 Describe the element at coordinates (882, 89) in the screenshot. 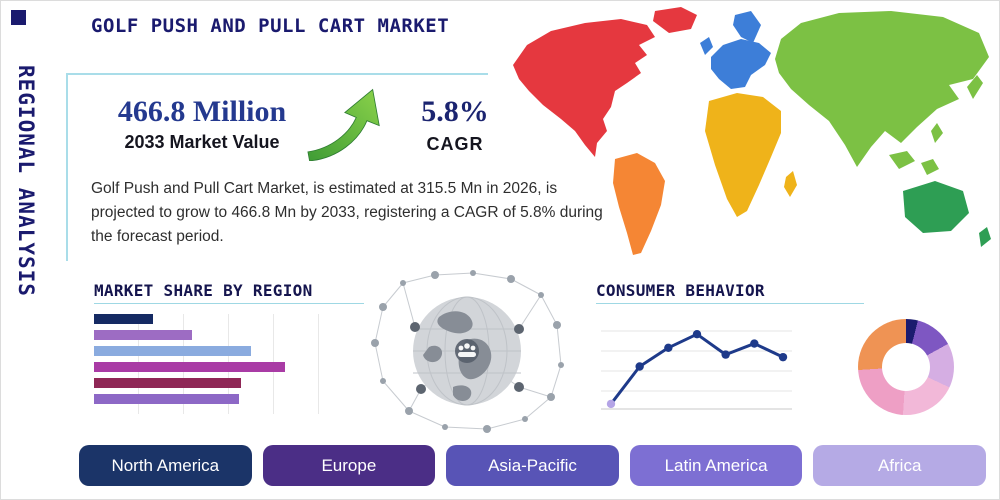

I see `map-region-asia` at that location.